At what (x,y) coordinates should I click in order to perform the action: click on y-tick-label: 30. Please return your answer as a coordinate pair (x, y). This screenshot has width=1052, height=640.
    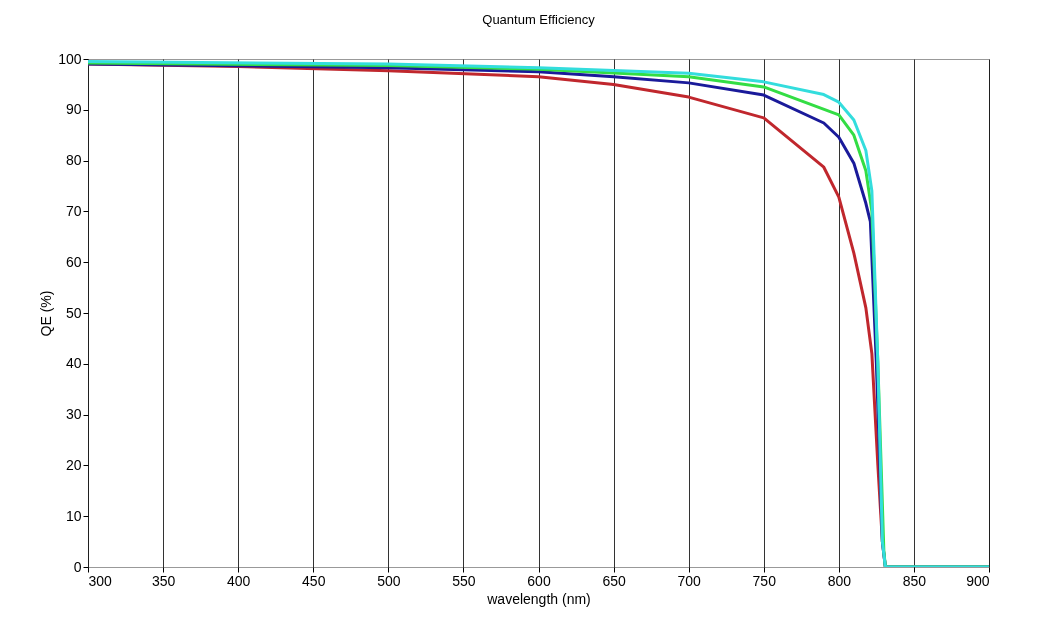
    Looking at the image, I should click on (73, 414).